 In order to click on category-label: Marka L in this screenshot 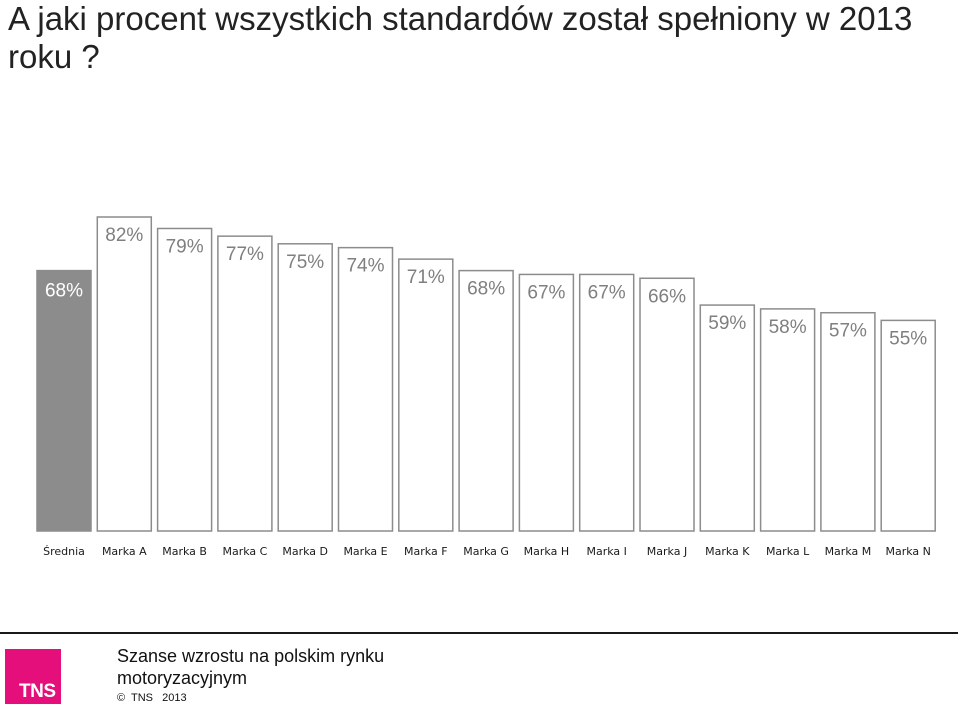, I will do `click(788, 551)`.